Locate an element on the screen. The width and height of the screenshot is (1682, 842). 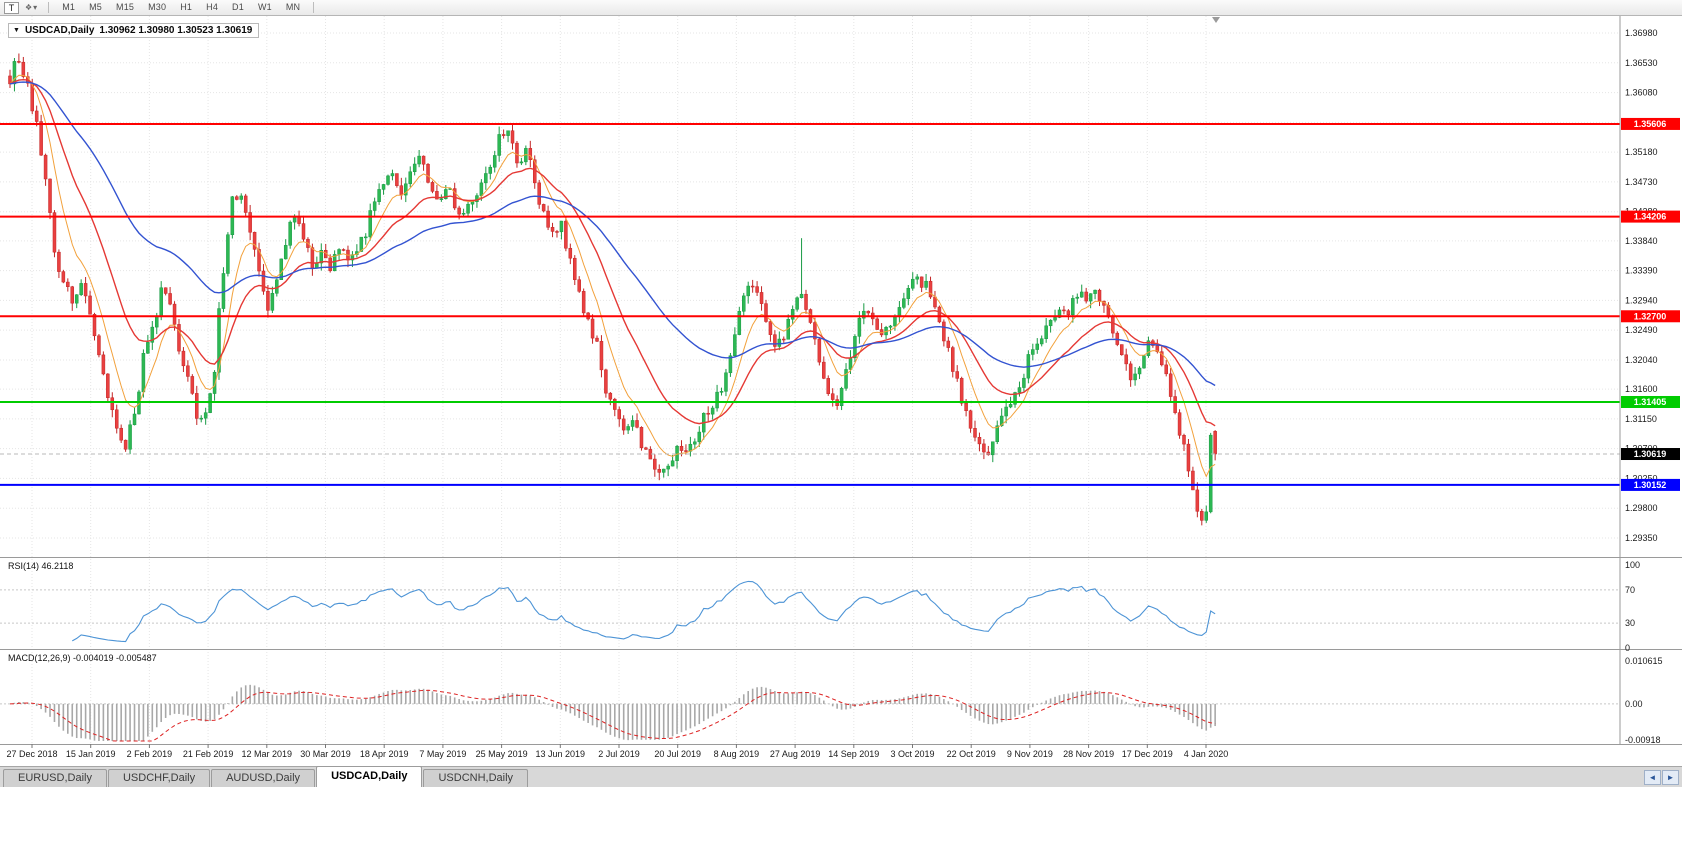
price-label-1.30619: 1.30619 is located at coordinates (1650, 454).